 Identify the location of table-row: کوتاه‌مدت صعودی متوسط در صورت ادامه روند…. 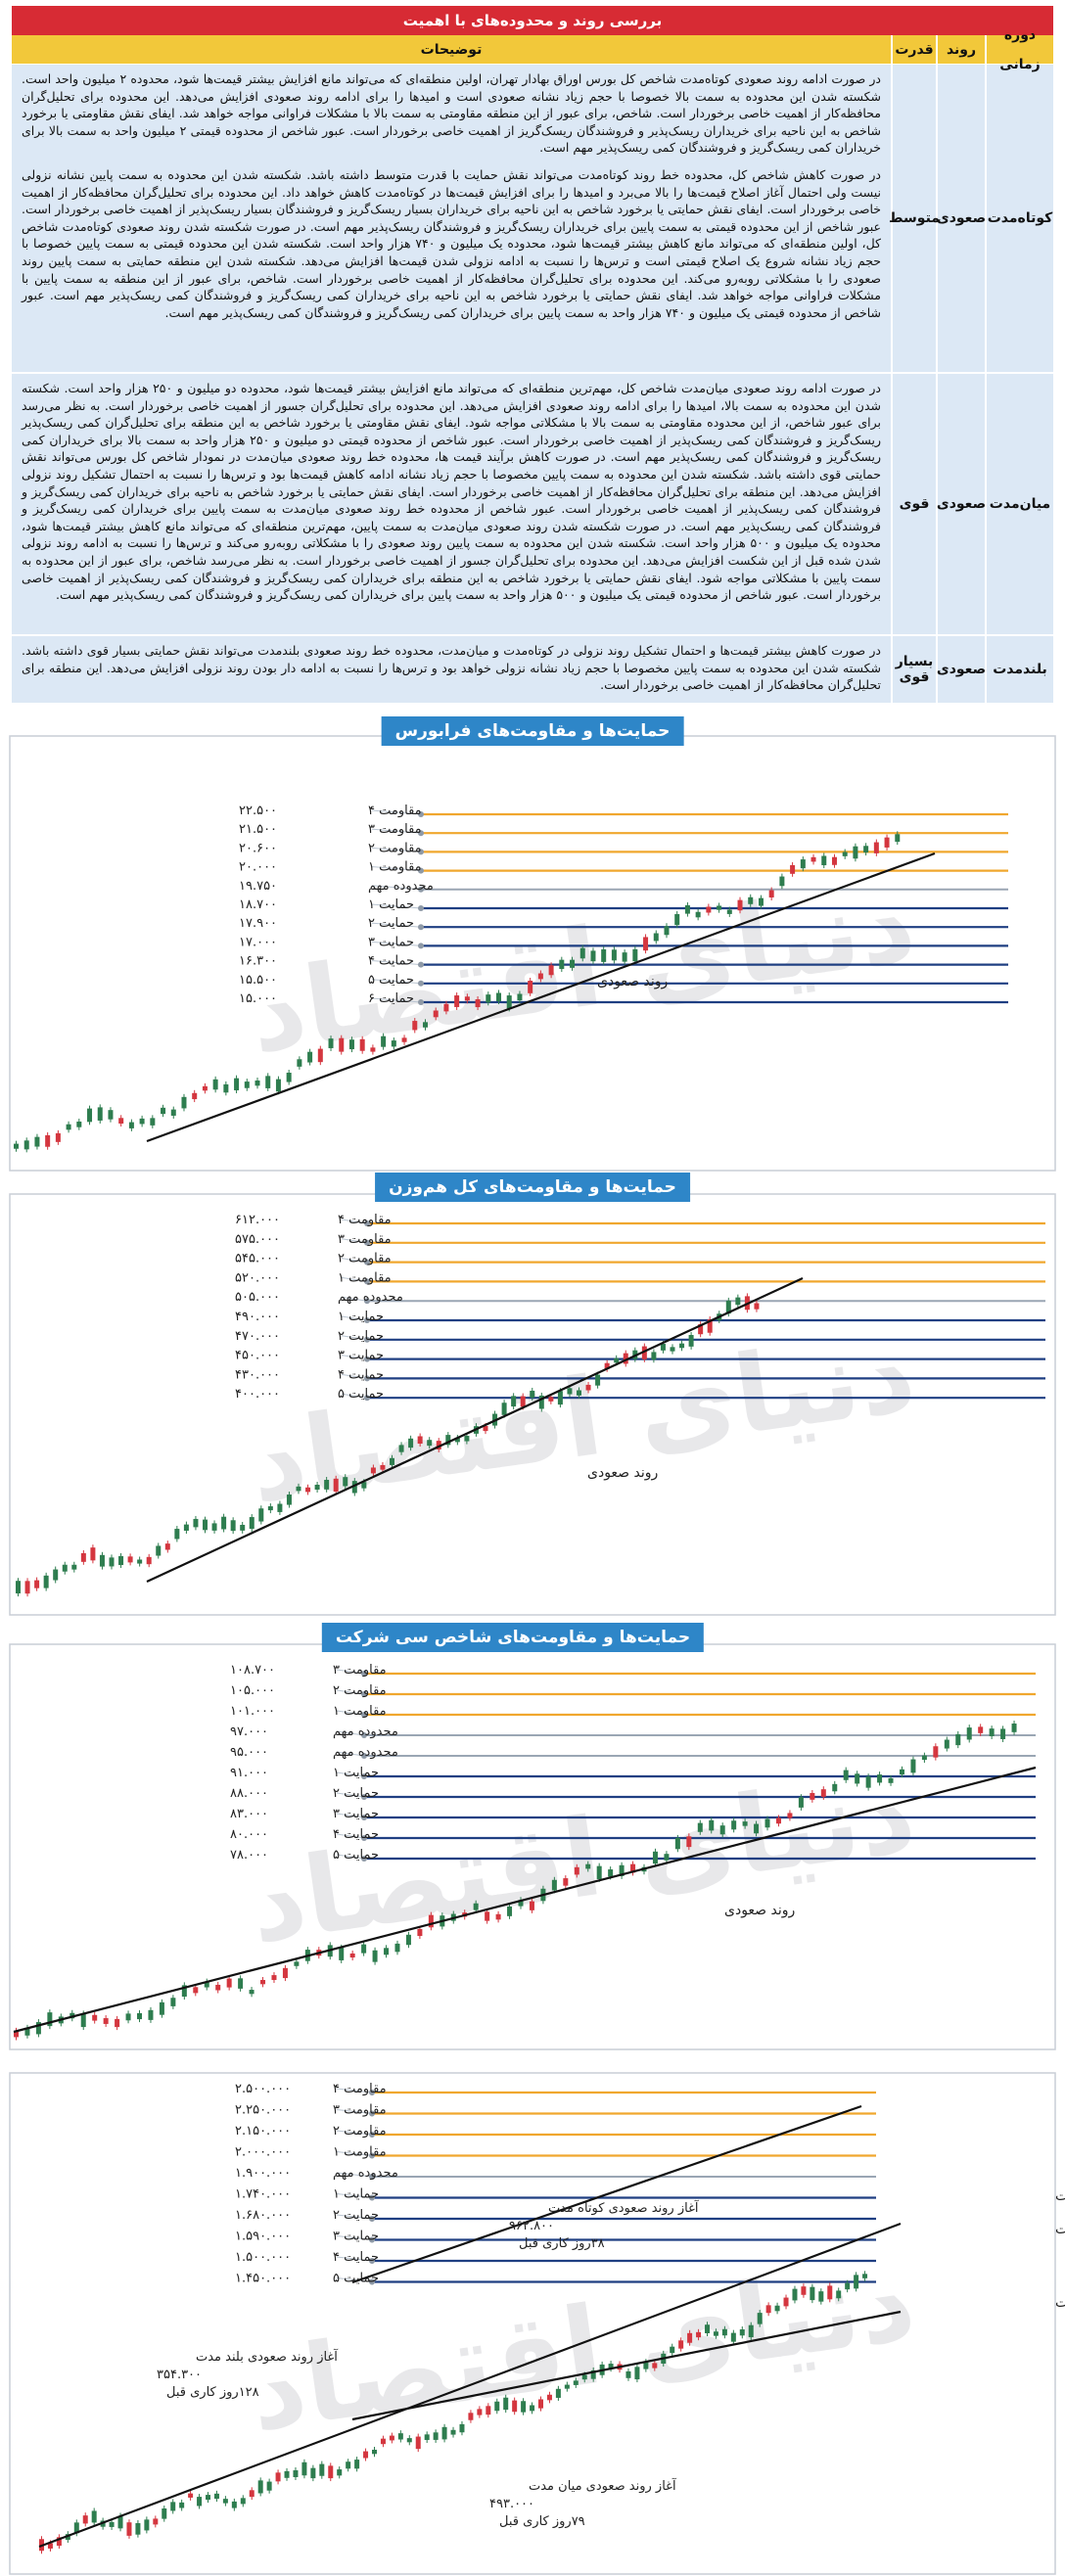
(532, 220).